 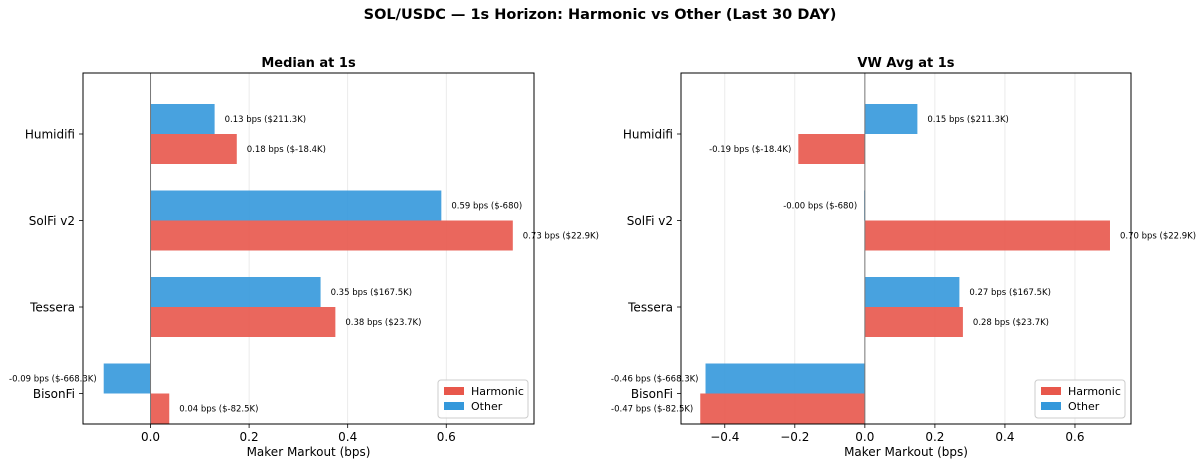 What do you see at coordinates (912, 292) in the screenshot?
I see `vw-avg-bar-other-tessera` at bounding box center [912, 292].